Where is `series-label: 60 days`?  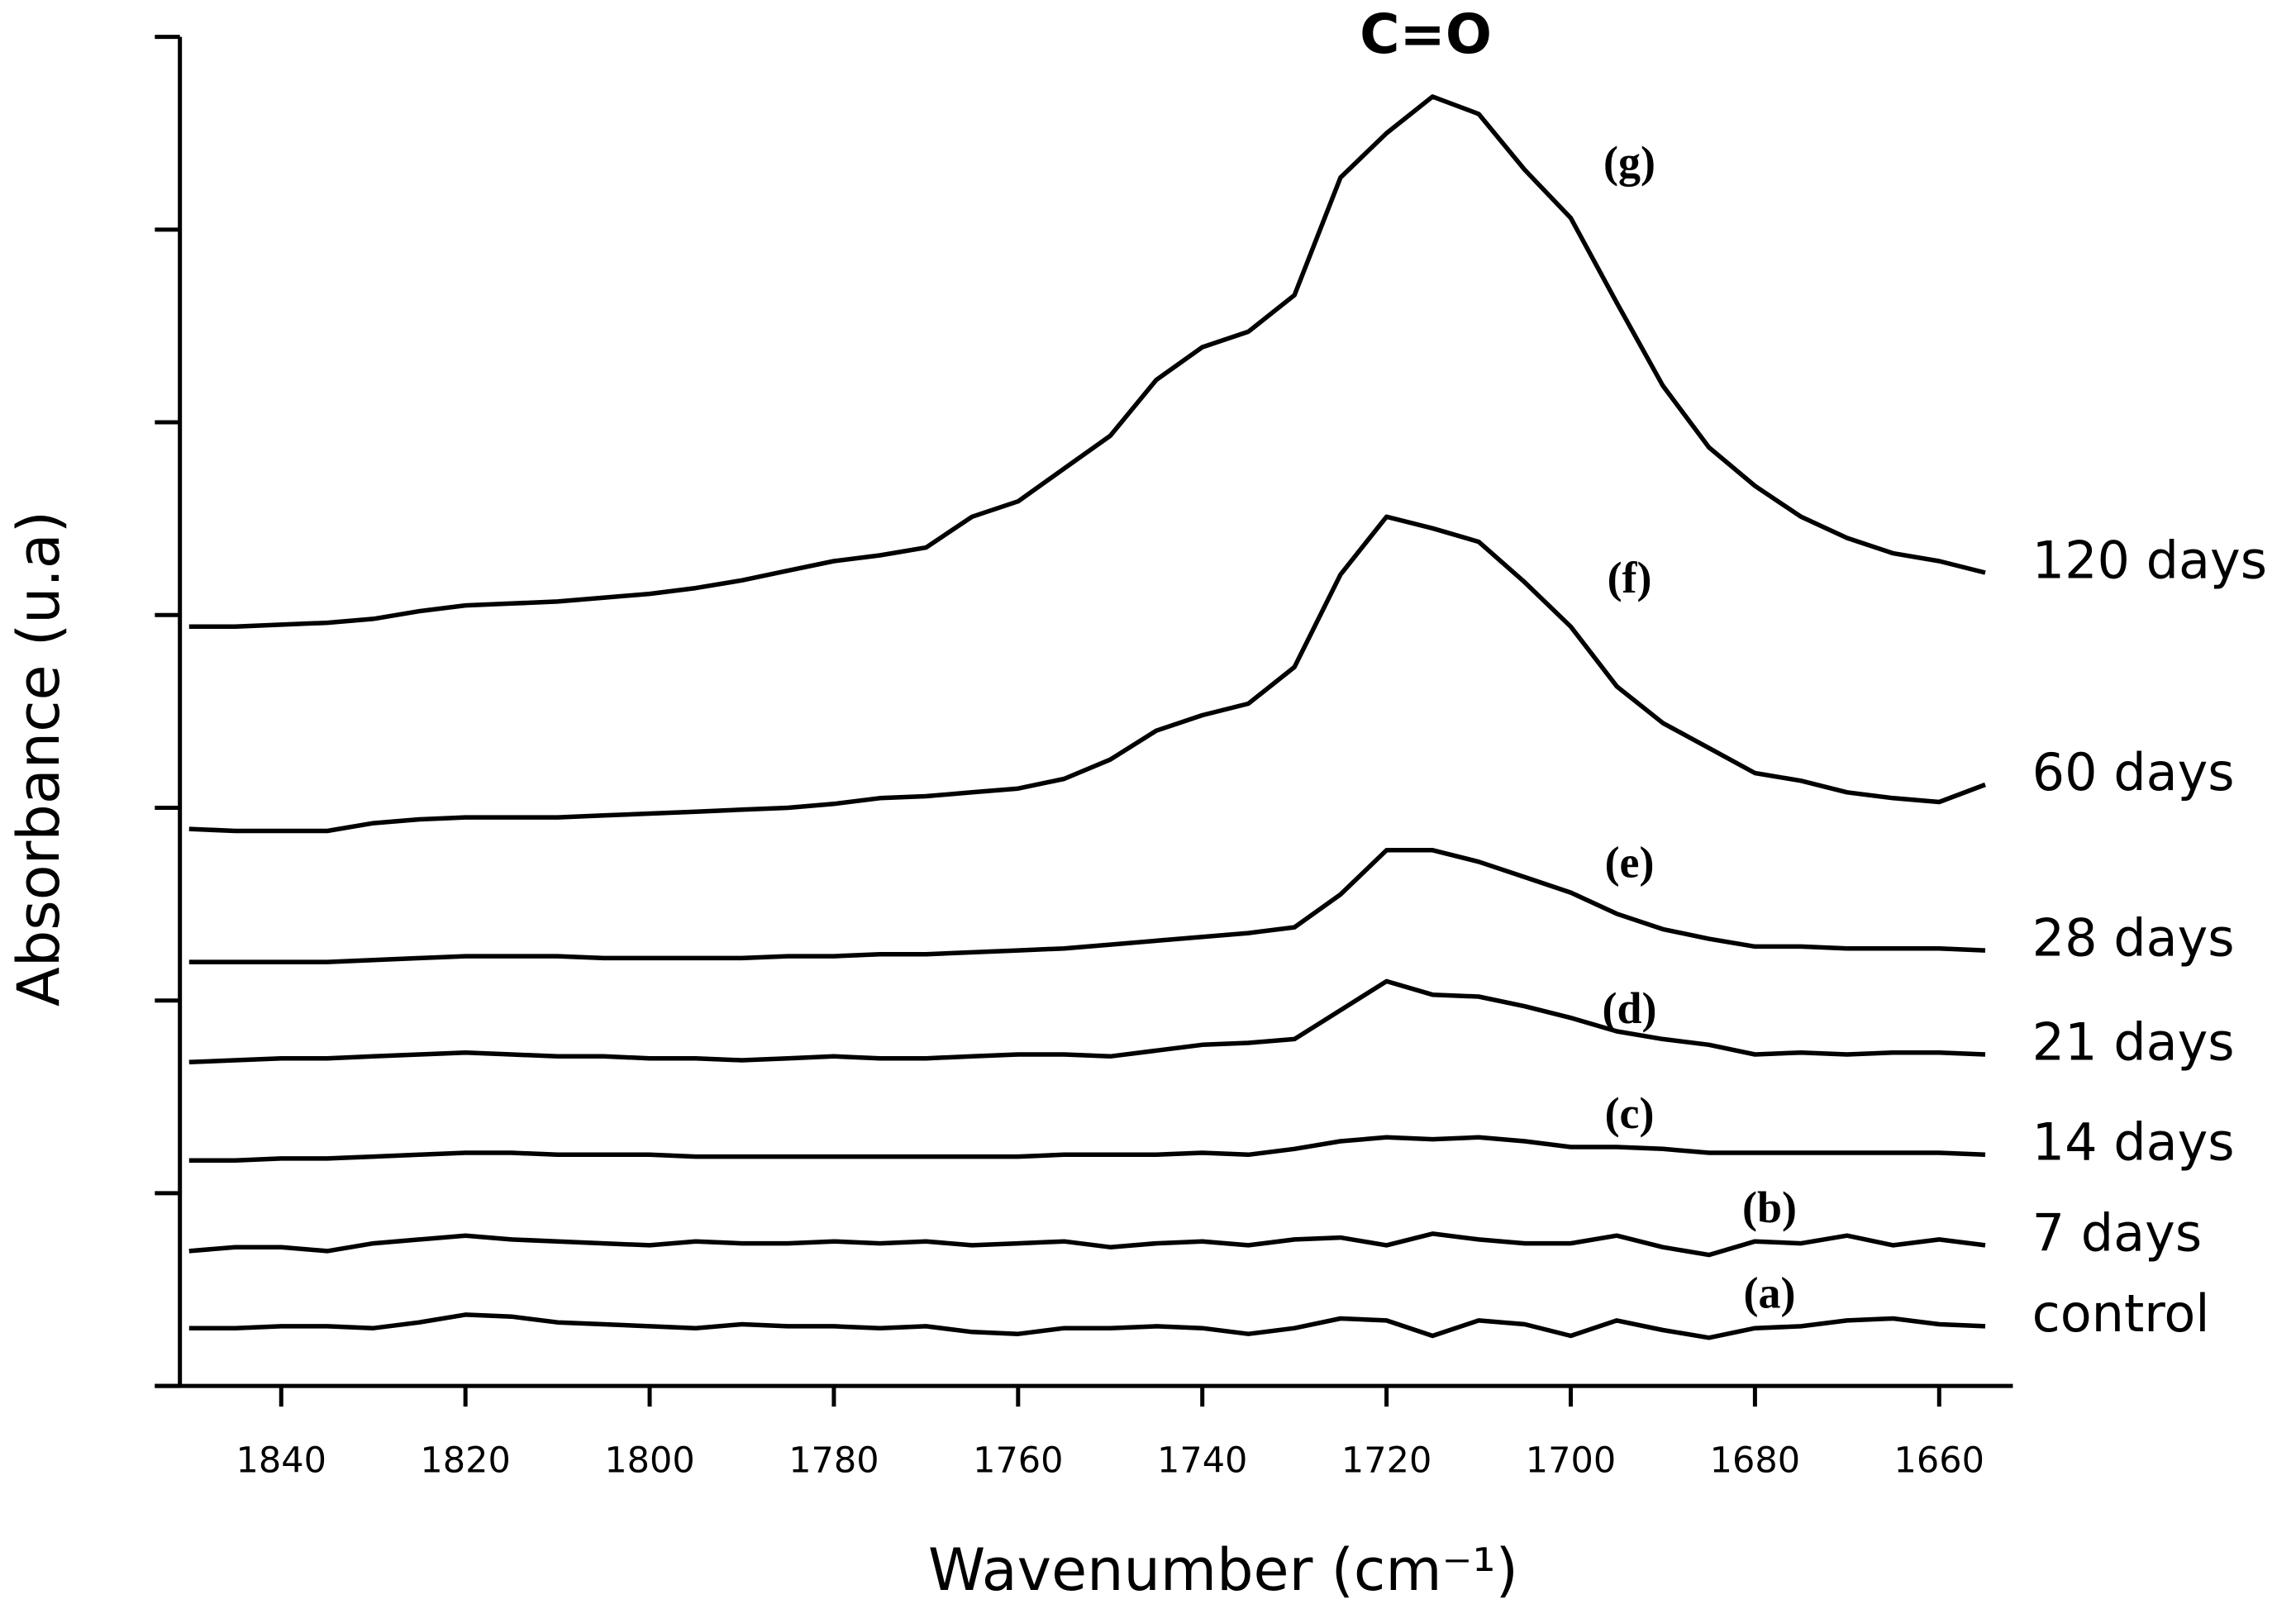 series-label: 60 days is located at coordinates (2133, 772).